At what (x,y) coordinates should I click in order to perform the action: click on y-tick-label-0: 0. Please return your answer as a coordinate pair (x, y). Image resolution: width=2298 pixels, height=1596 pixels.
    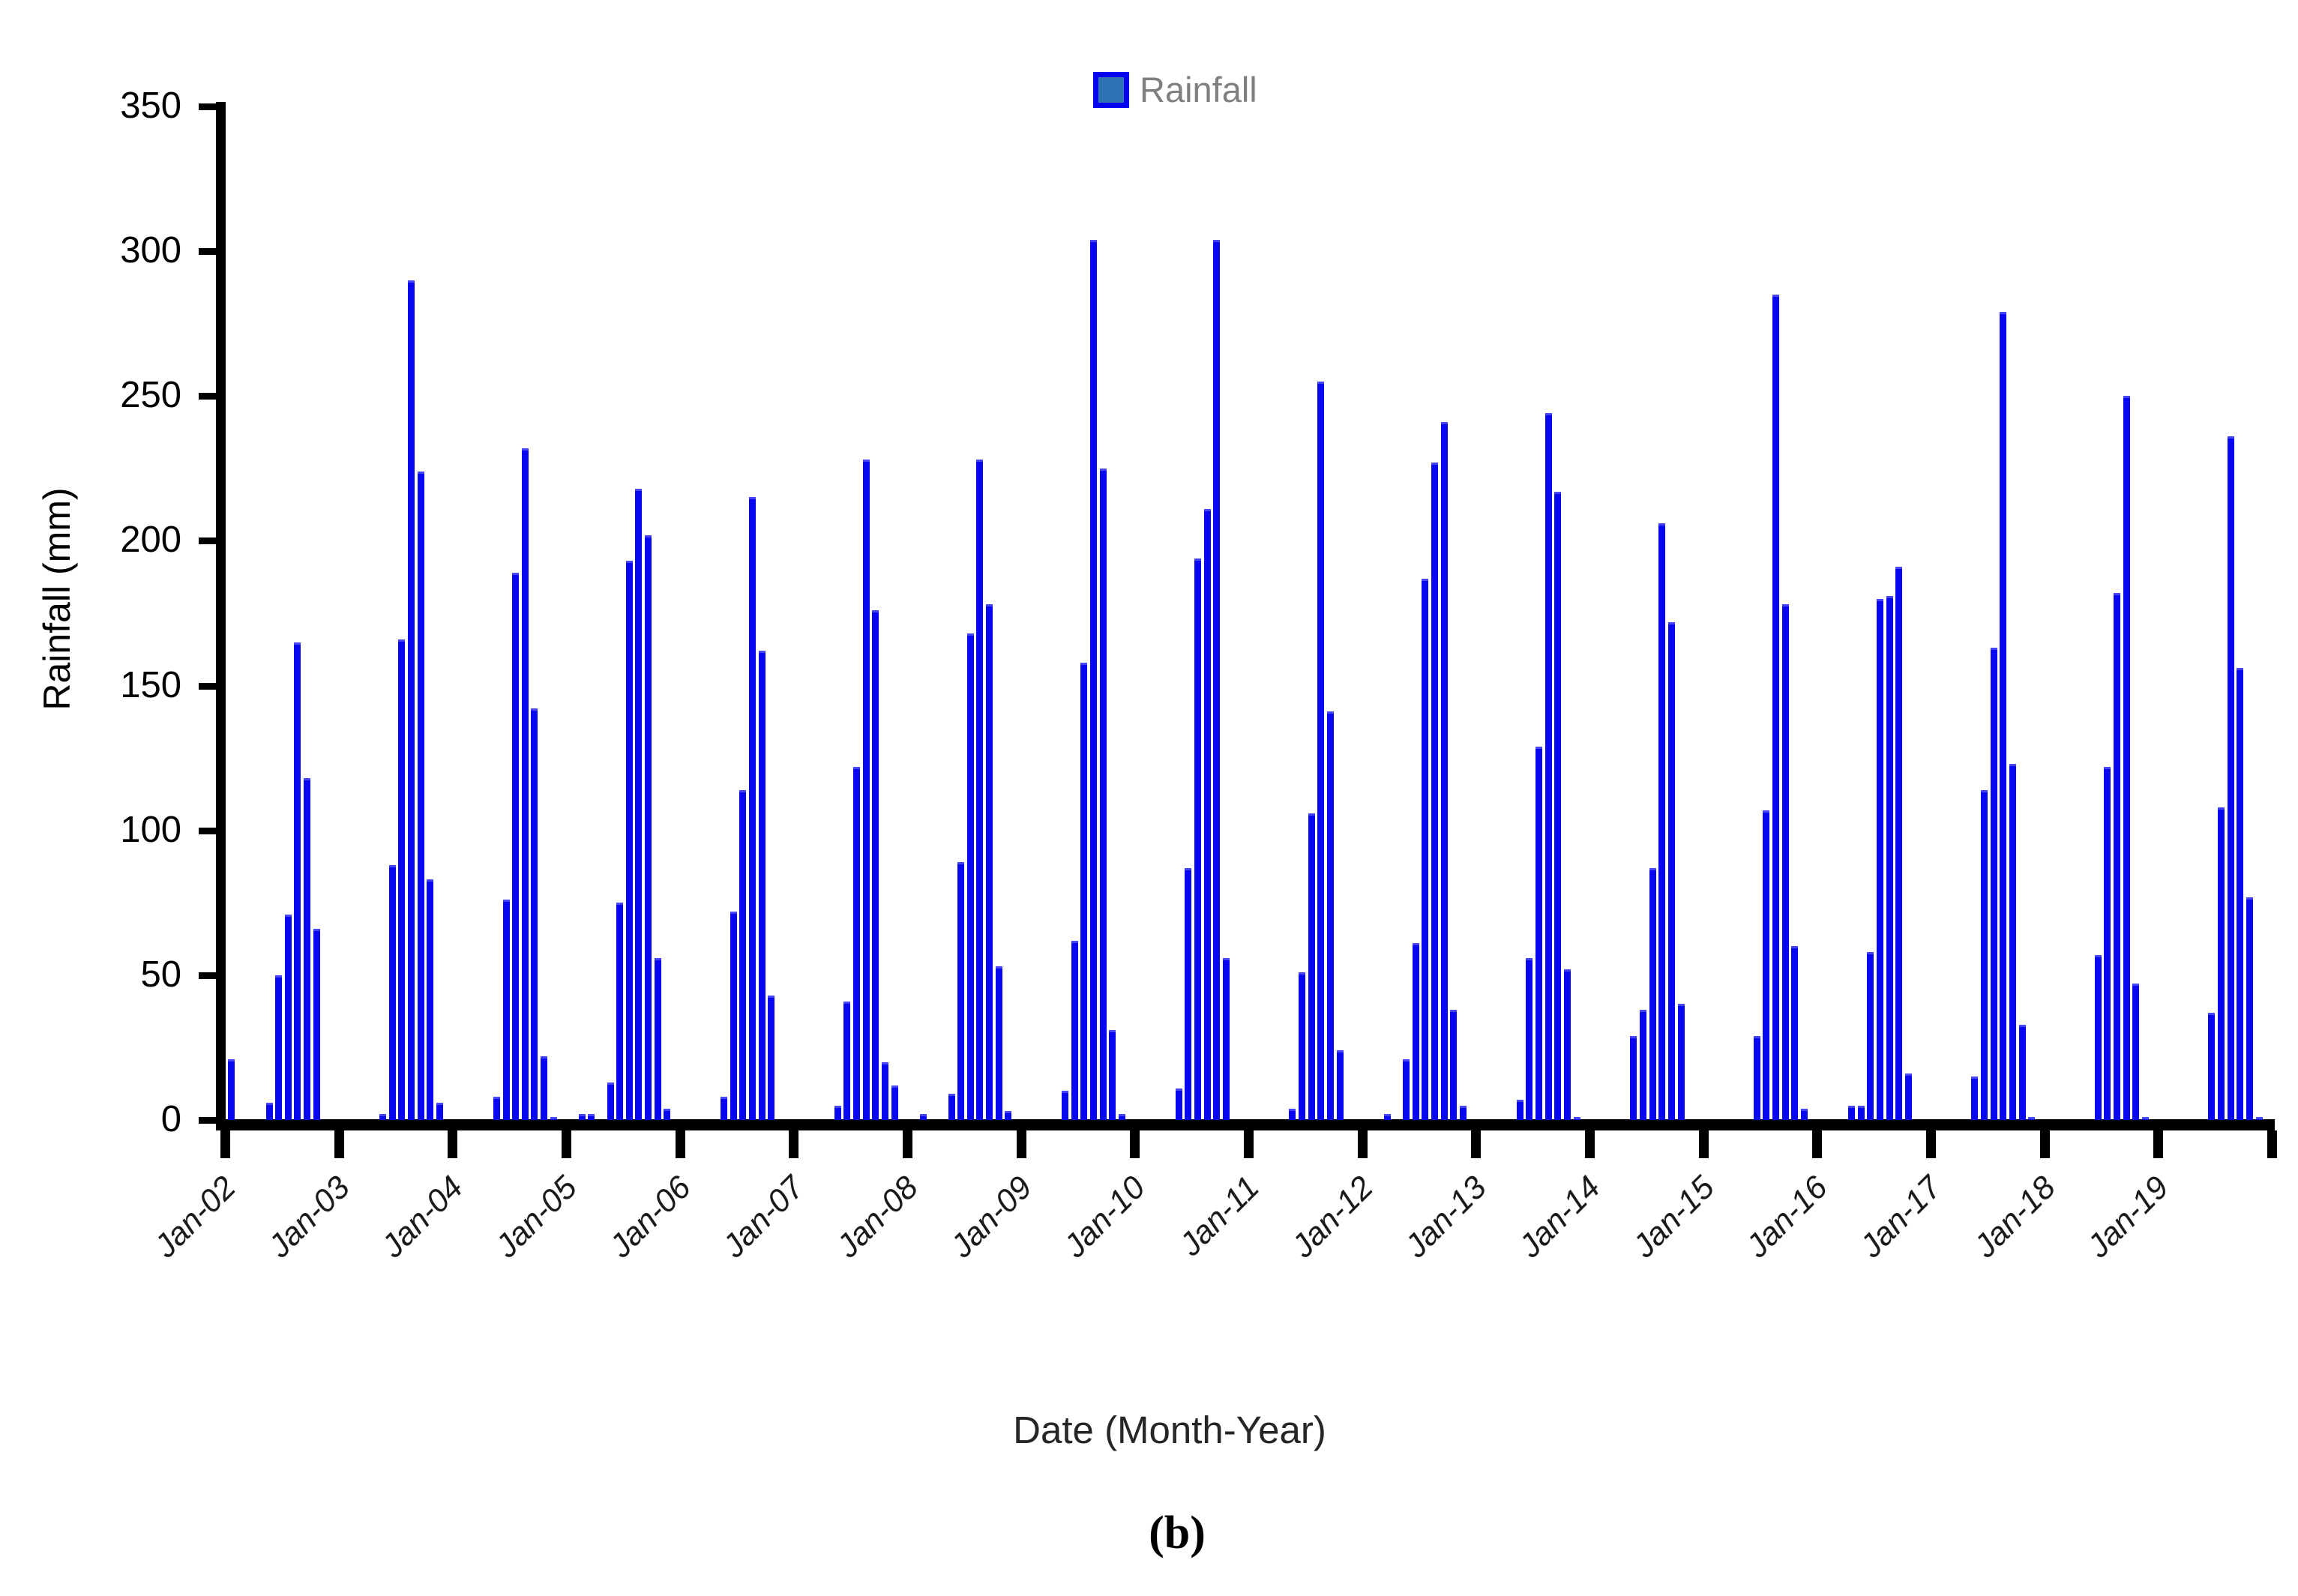
    Looking at the image, I should click on (170, 1119).